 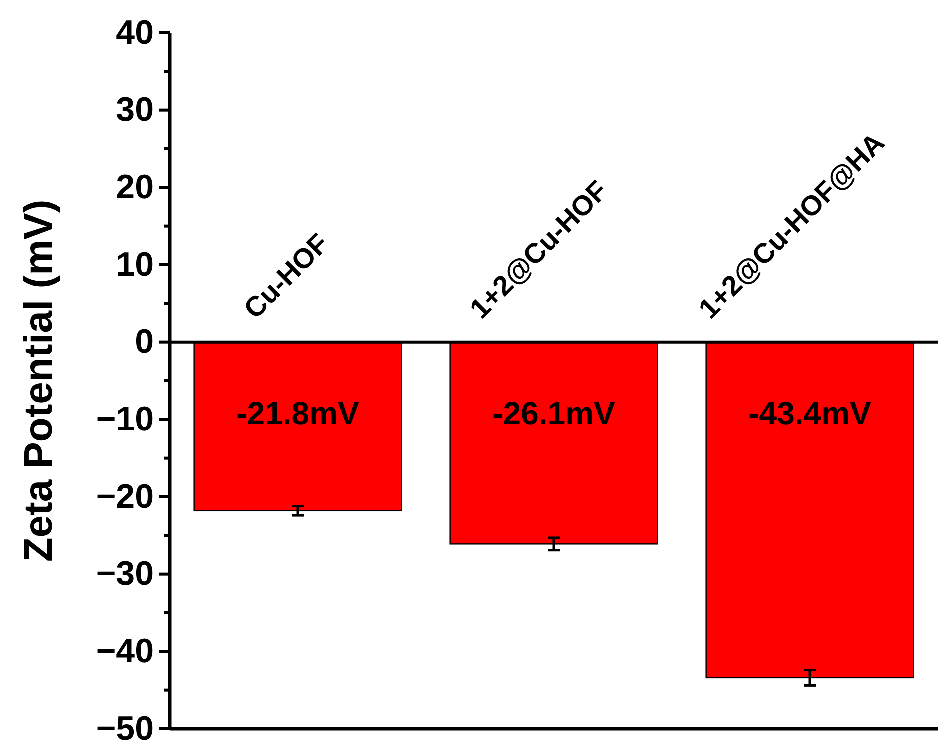 What do you see at coordinates (135, 187) in the screenshot?
I see `y-tick-label: 20` at bounding box center [135, 187].